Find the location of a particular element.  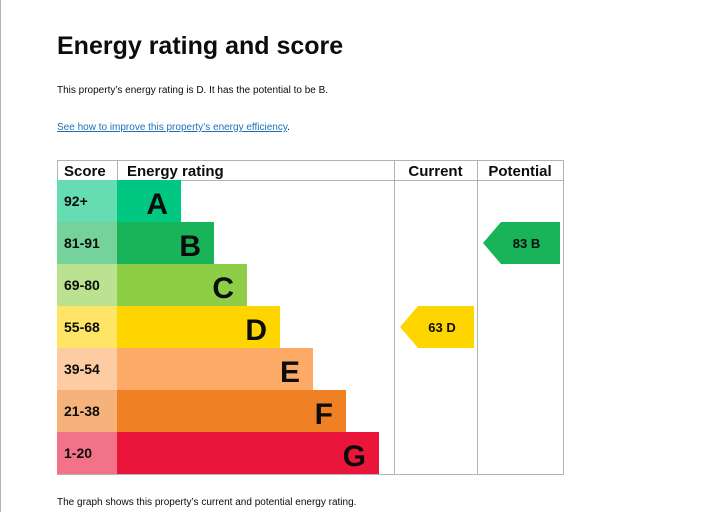

score-range-d: 55-68 is located at coordinates (82, 327).